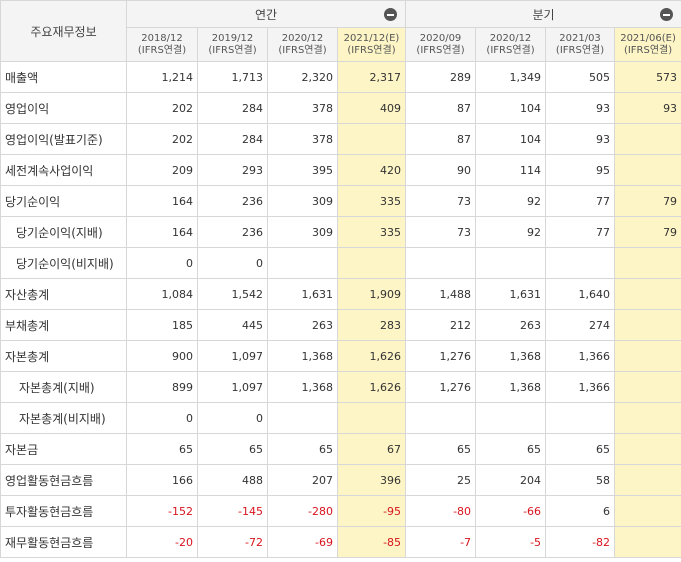  What do you see at coordinates (667, 14) in the screenshot?
I see `collapse-quarter-icon` at bounding box center [667, 14].